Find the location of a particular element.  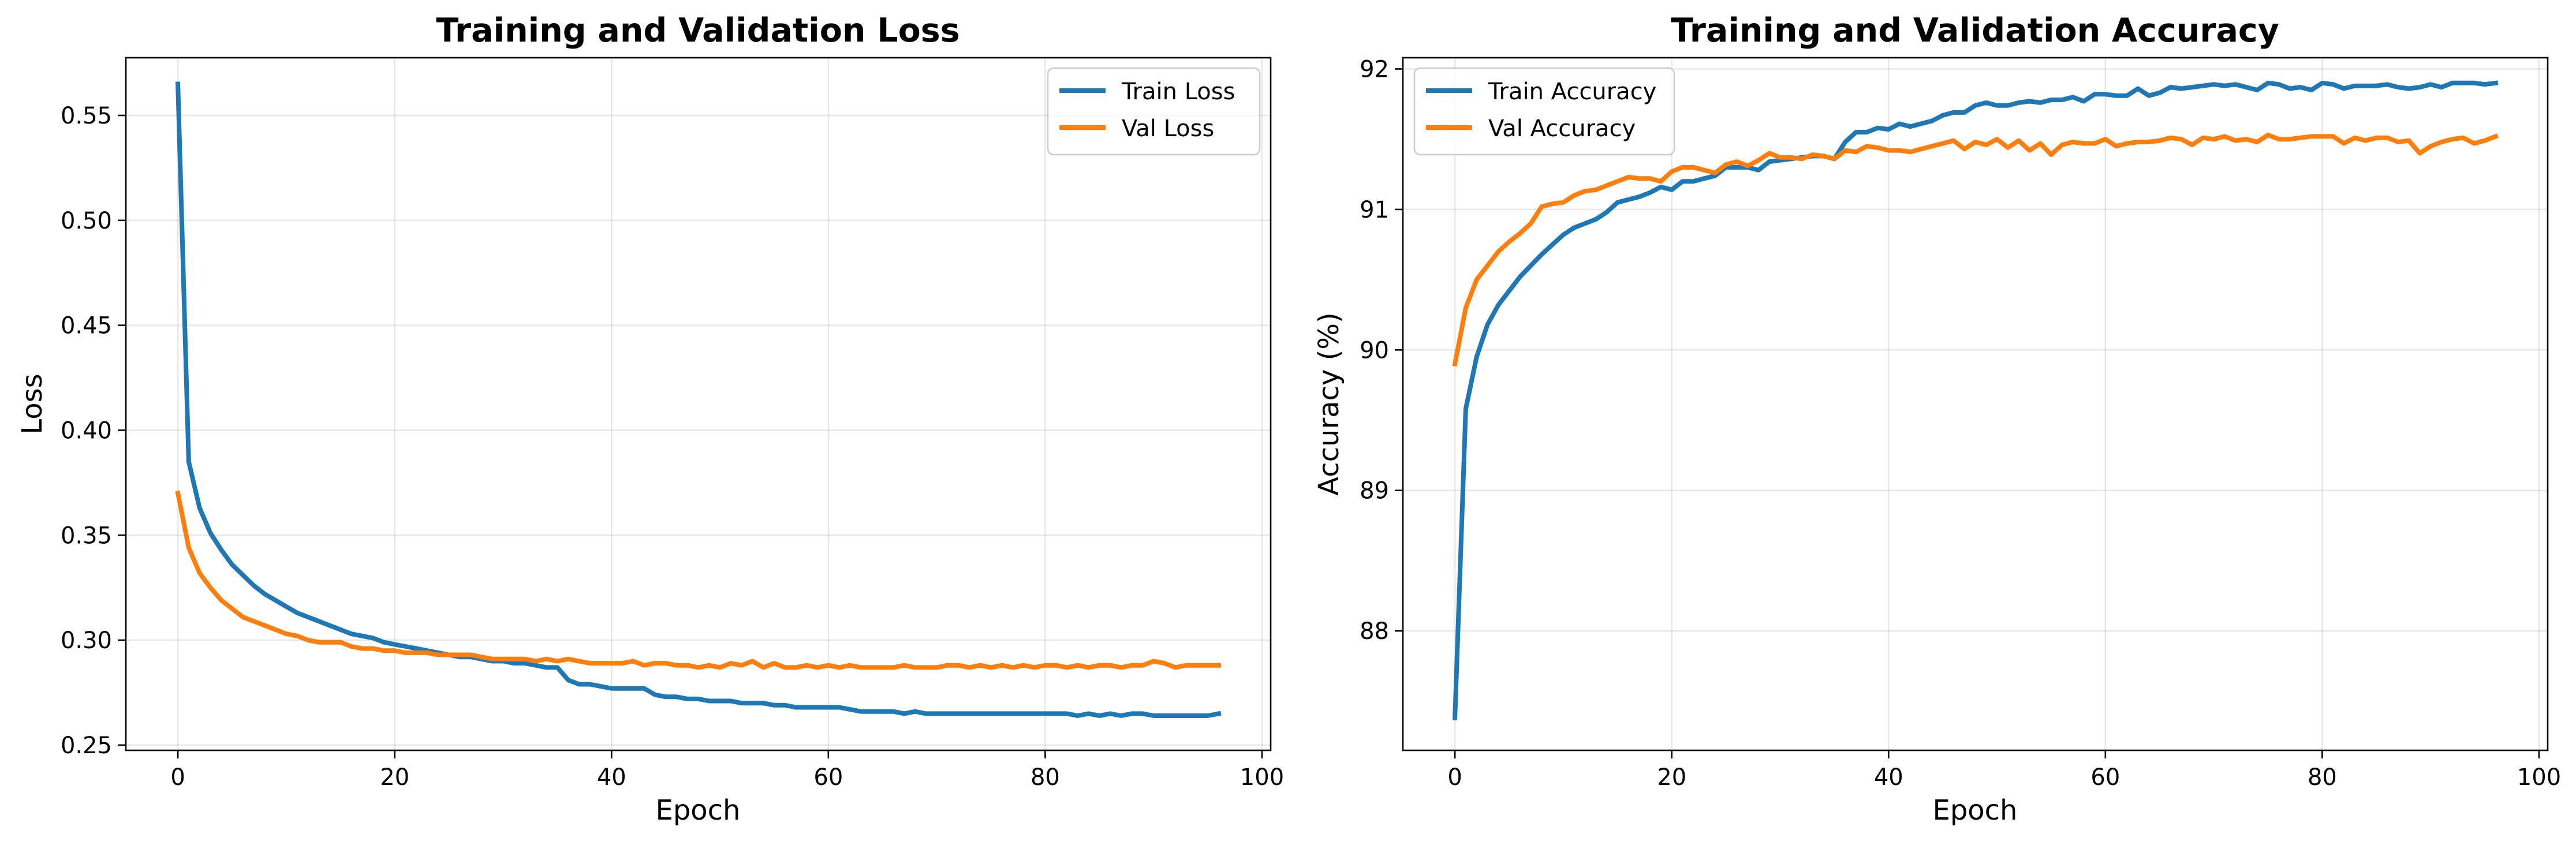

loss-y-tick-label: 0.55 is located at coordinates (86, 116).